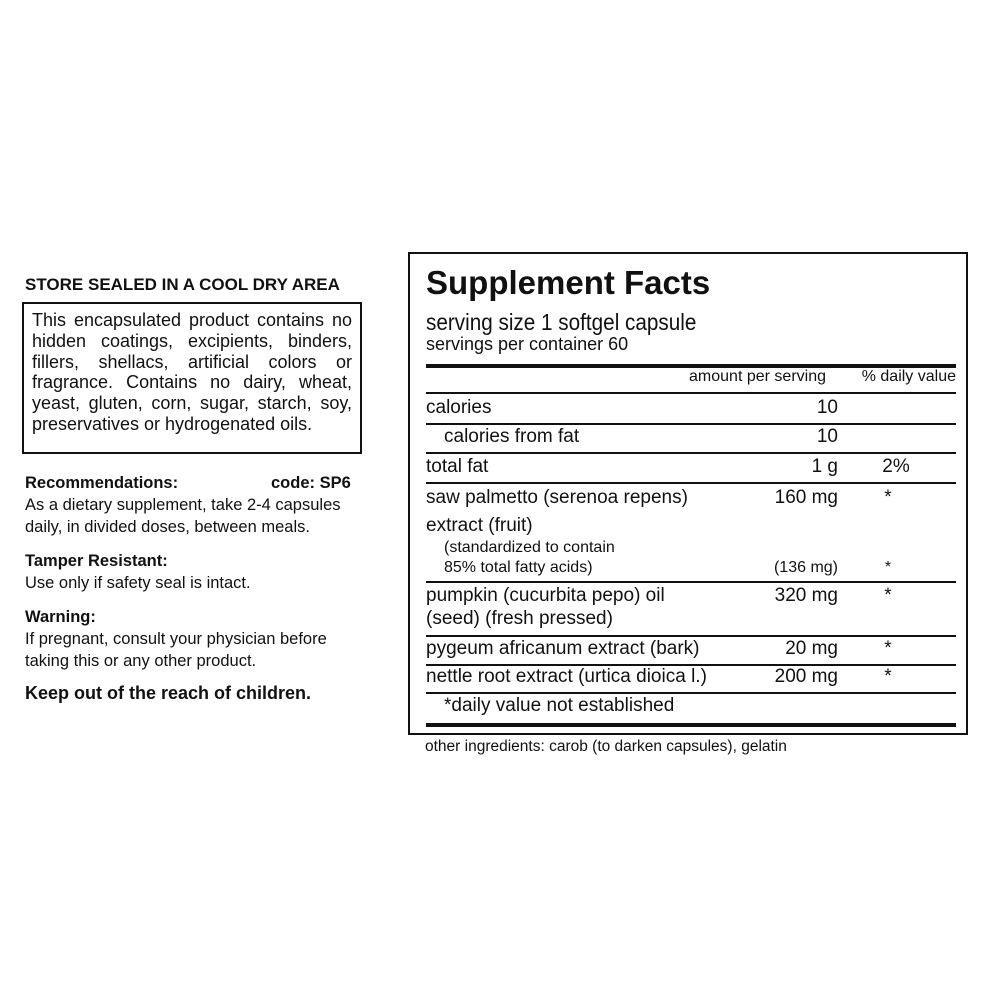 This screenshot has height=1000, width=1000. What do you see at coordinates (668, 466) in the screenshot?
I see `nutrient-row: total fat 1 g 2%` at bounding box center [668, 466].